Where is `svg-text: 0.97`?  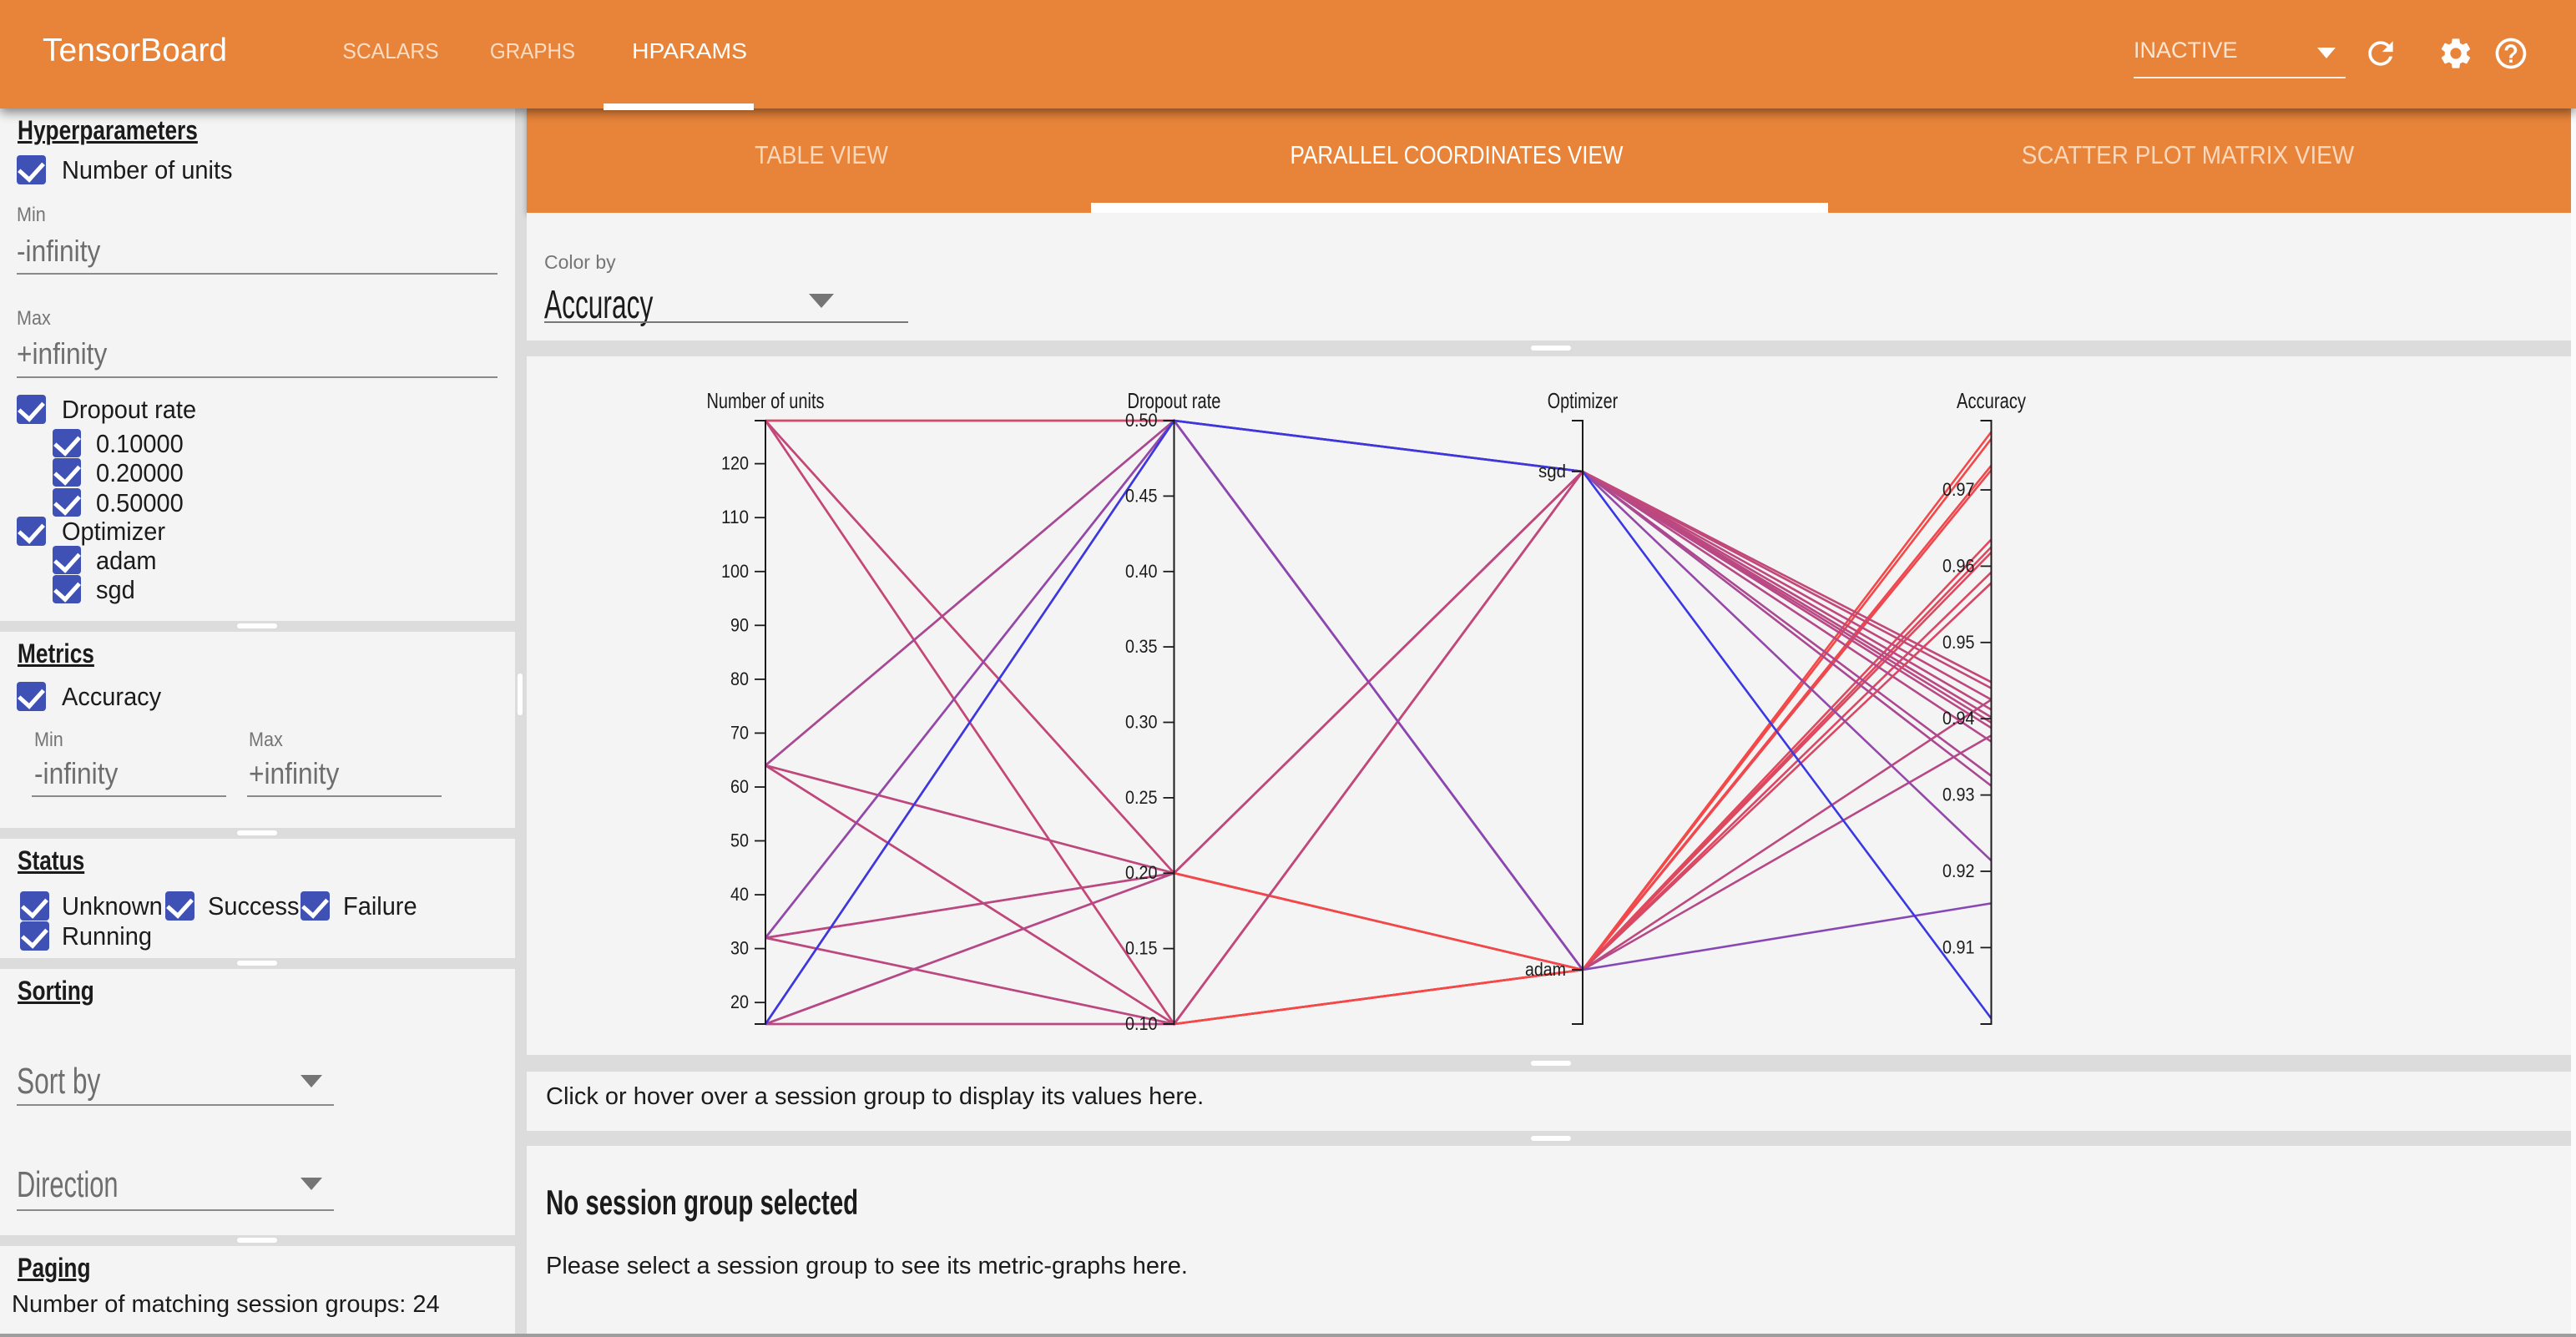 svg-text: 0.97 is located at coordinates (1958, 489).